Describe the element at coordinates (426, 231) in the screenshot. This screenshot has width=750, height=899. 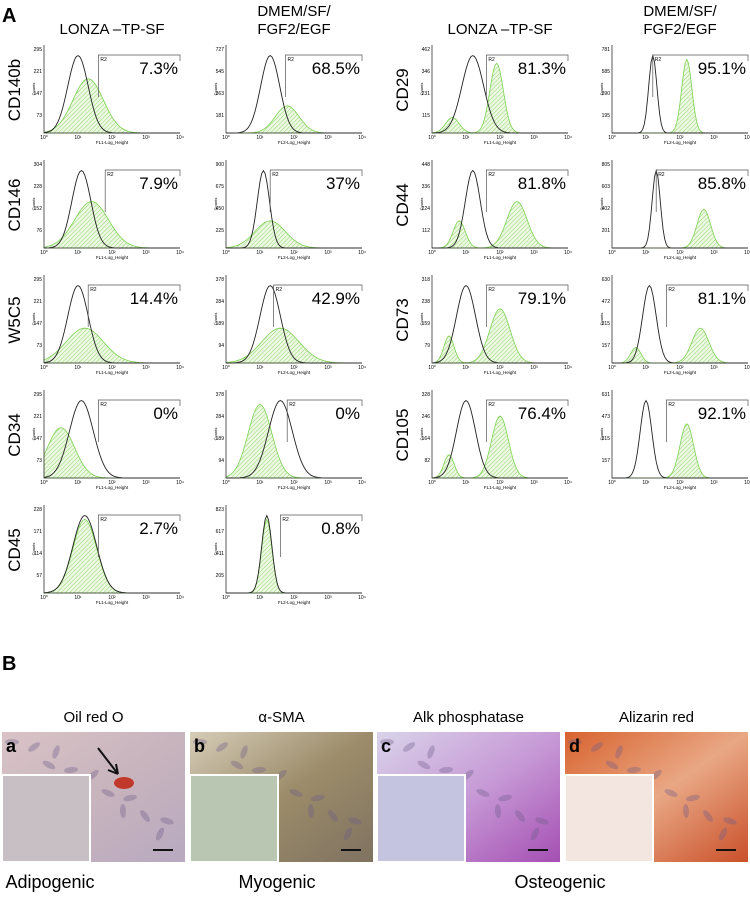
I see `y-tick-label: 112` at that location.